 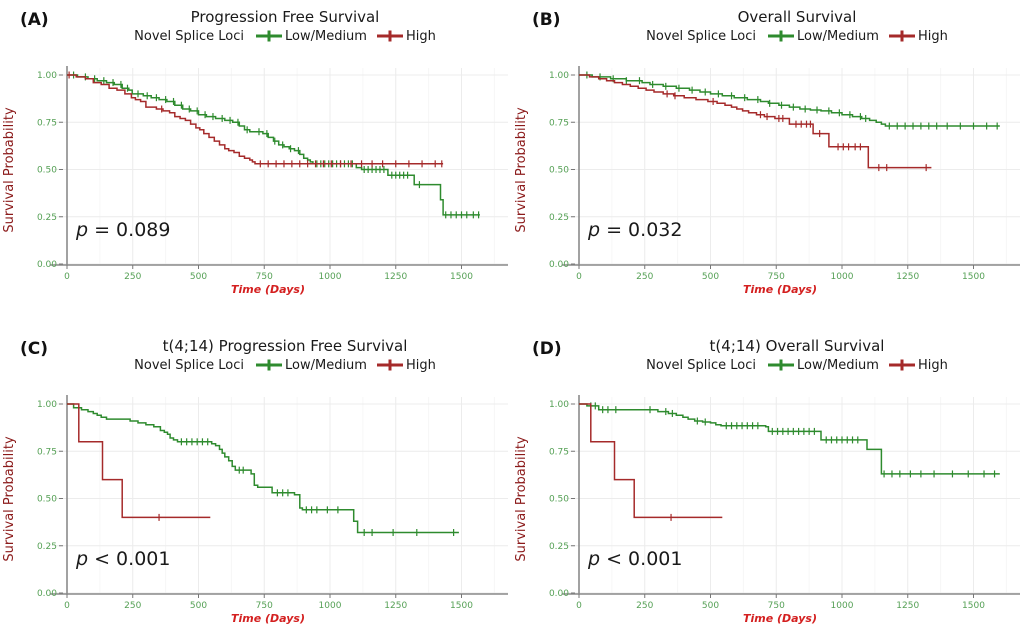 What do you see at coordinates (634, 230) in the screenshot?
I see `svg-text: p = 0.032` at bounding box center [634, 230].